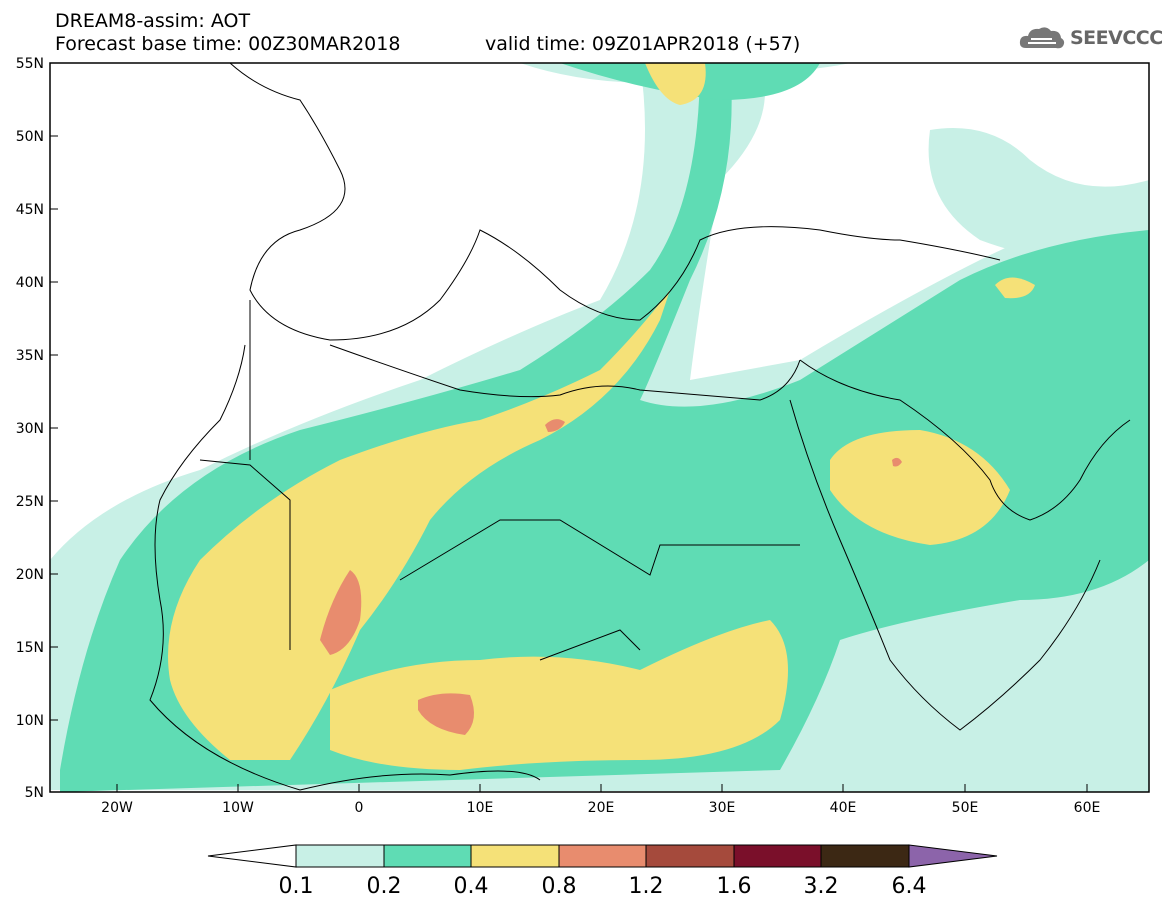 This screenshot has width=1165, height=905. Describe the element at coordinates (252, 856) in the screenshot. I see `colorbar-low-arrow` at that location.